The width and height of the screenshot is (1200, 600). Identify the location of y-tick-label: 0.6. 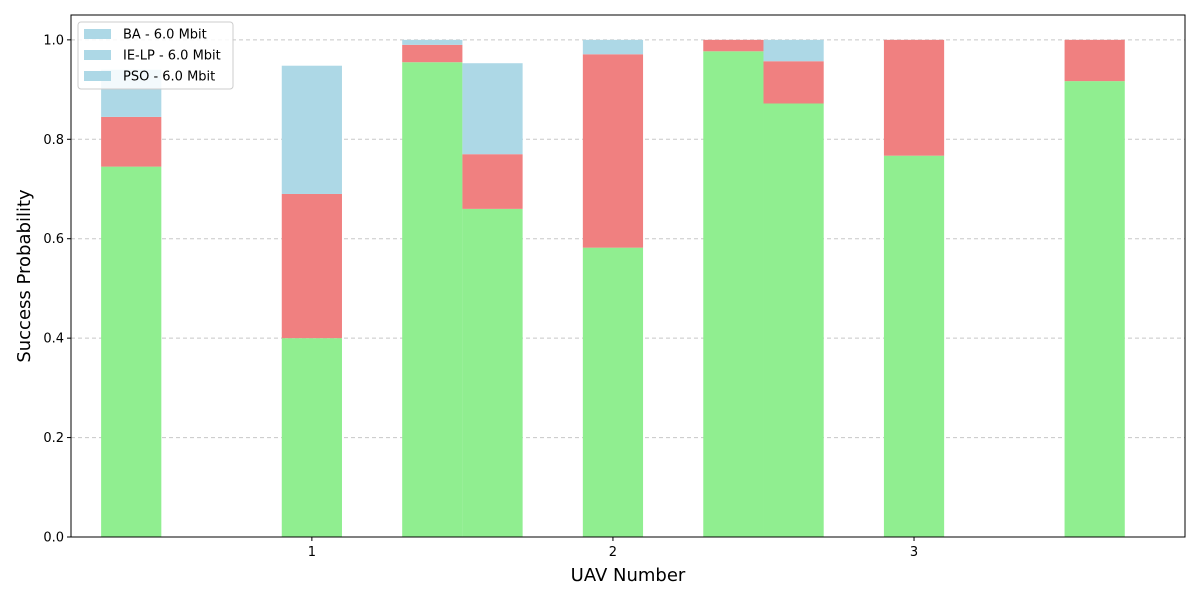
(53, 239).